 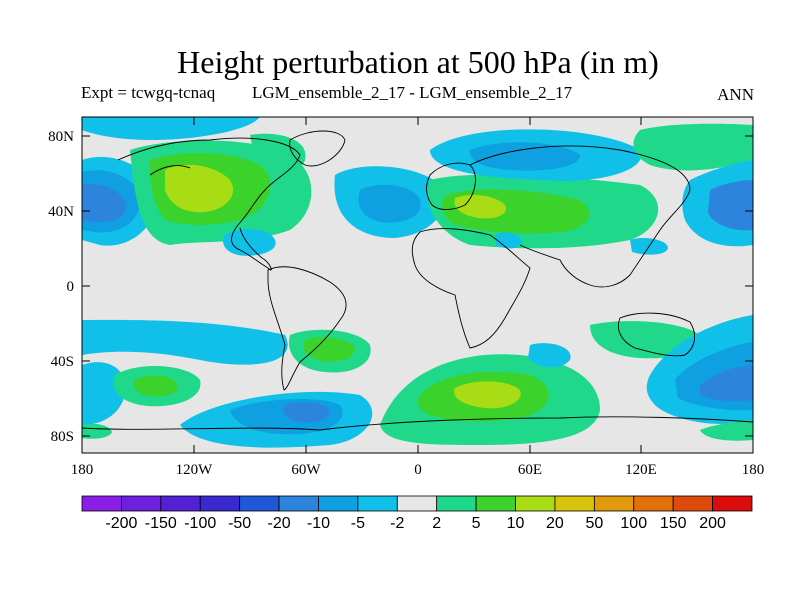 I want to click on season-label: ANN, so click(x=735, y=94).